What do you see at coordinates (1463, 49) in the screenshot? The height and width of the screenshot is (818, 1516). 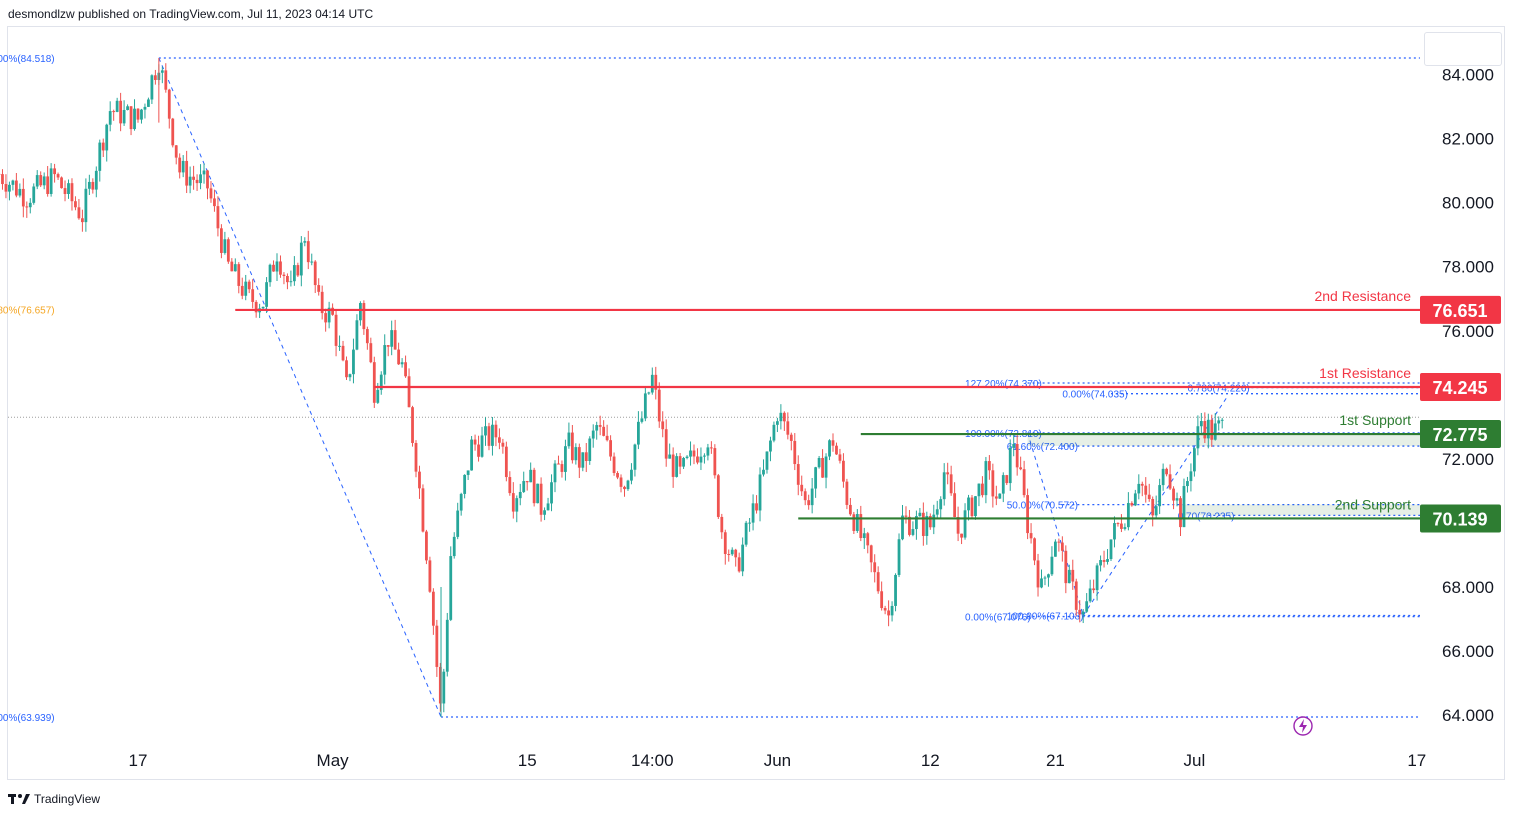 I see `chart-settings-box` at bounding box center [1463, 49].